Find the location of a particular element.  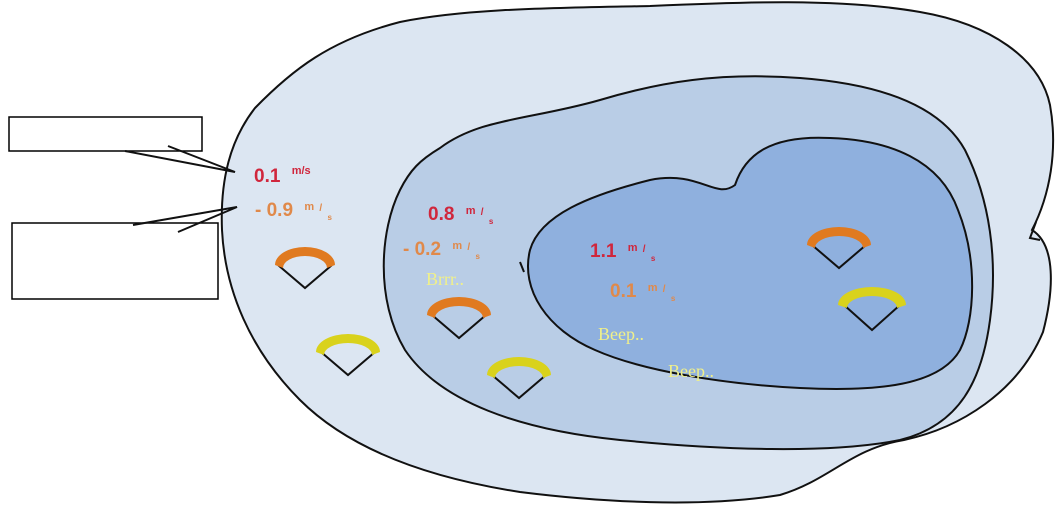

middle-offset-value: - 0.2 is located at coordinates (422, 249).